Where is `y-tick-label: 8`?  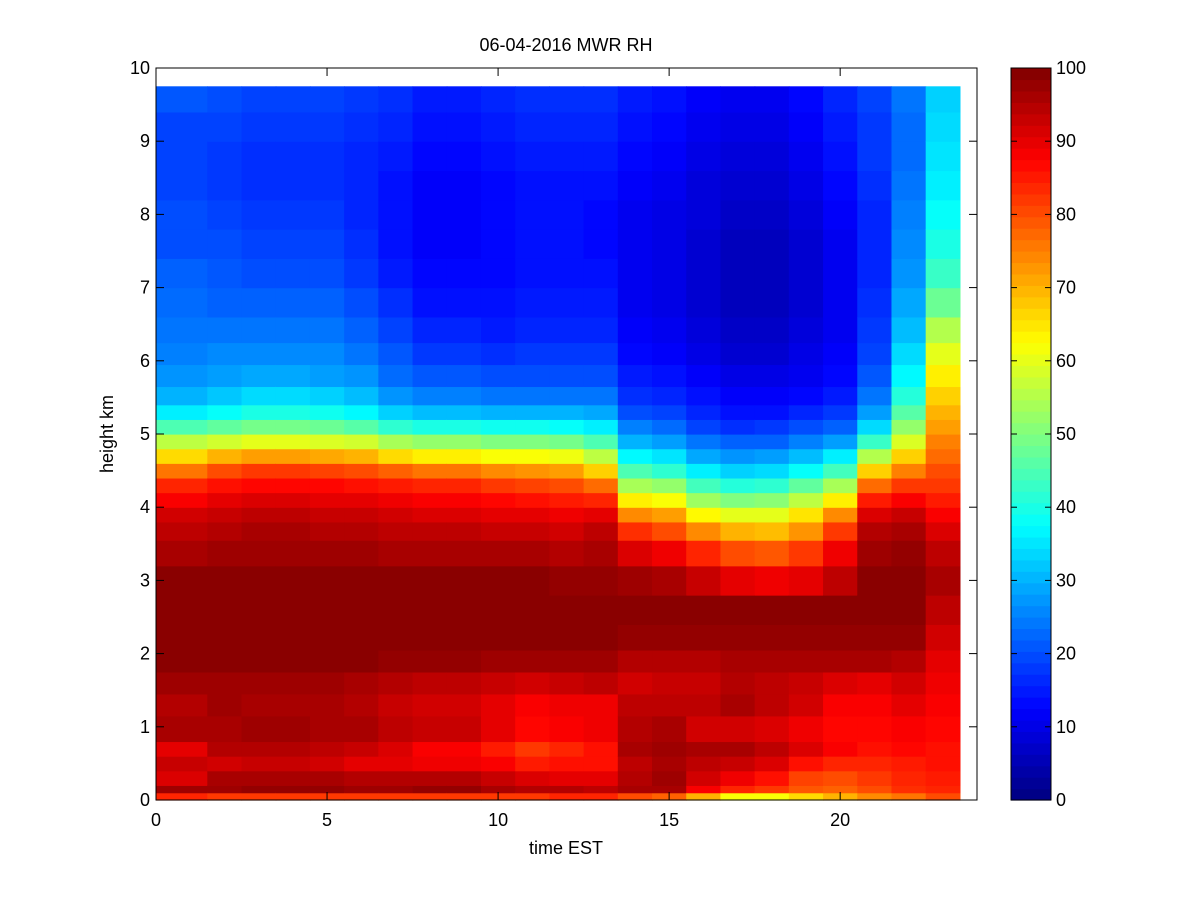
y-tick-label: 8 is located at coordinates (145, 214).